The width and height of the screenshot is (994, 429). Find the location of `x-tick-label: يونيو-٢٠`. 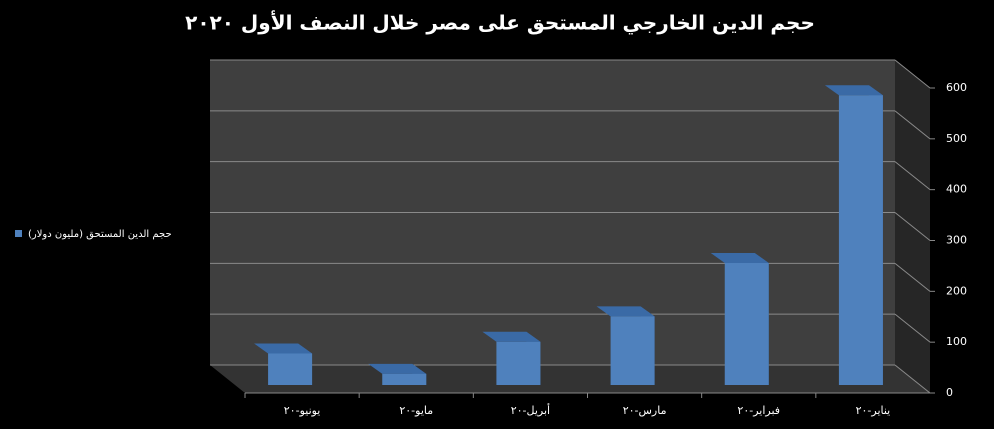

x-tick-label: يونيو-٢٠ is located at coordinates (302, 410).